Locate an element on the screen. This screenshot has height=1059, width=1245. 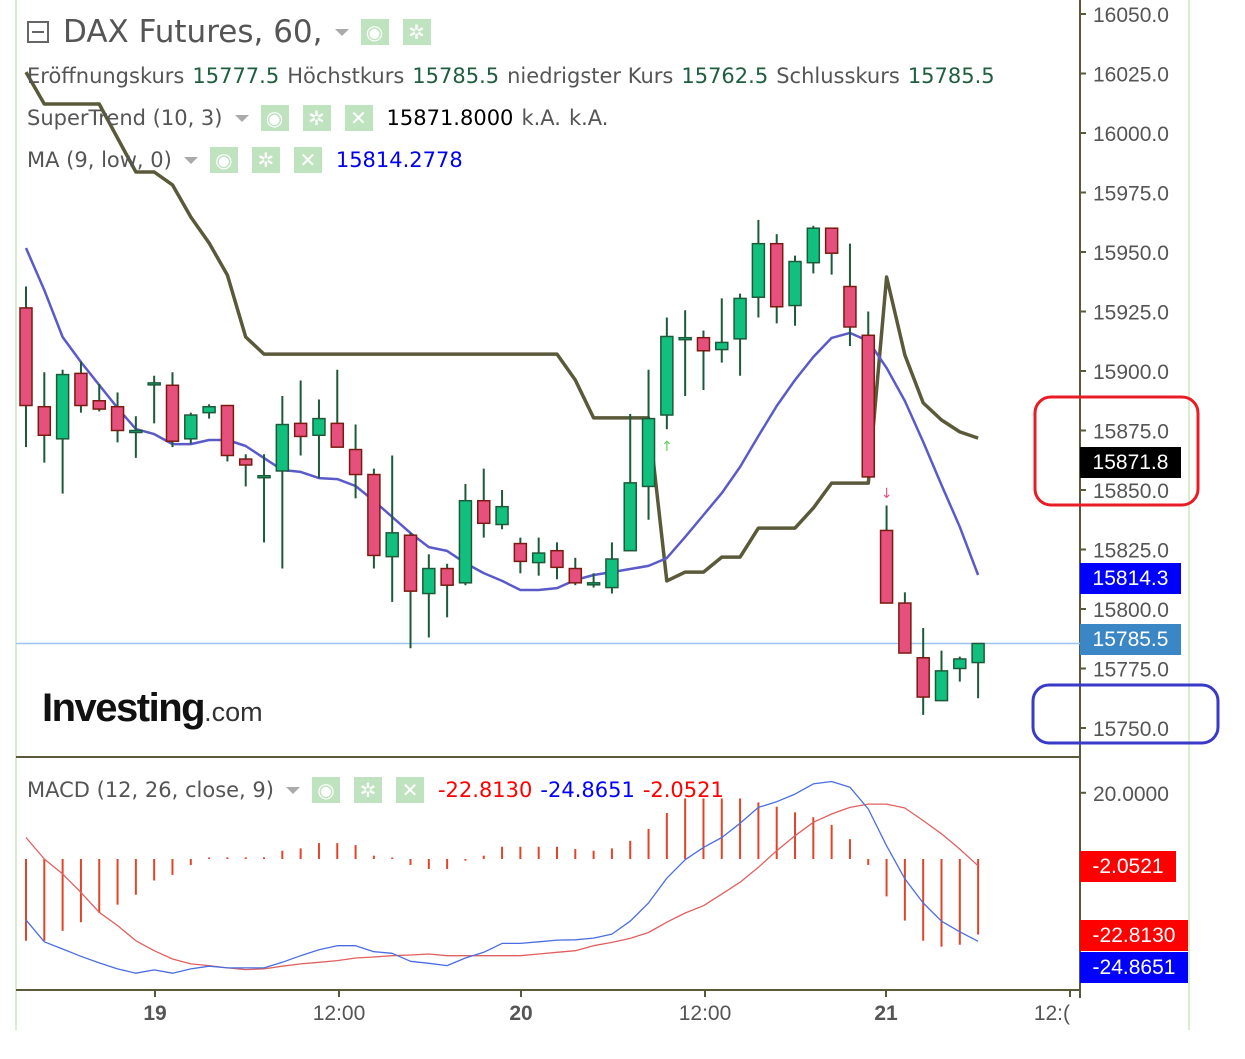
time-tick-label: 21 is located at coordinates (886, 1013).